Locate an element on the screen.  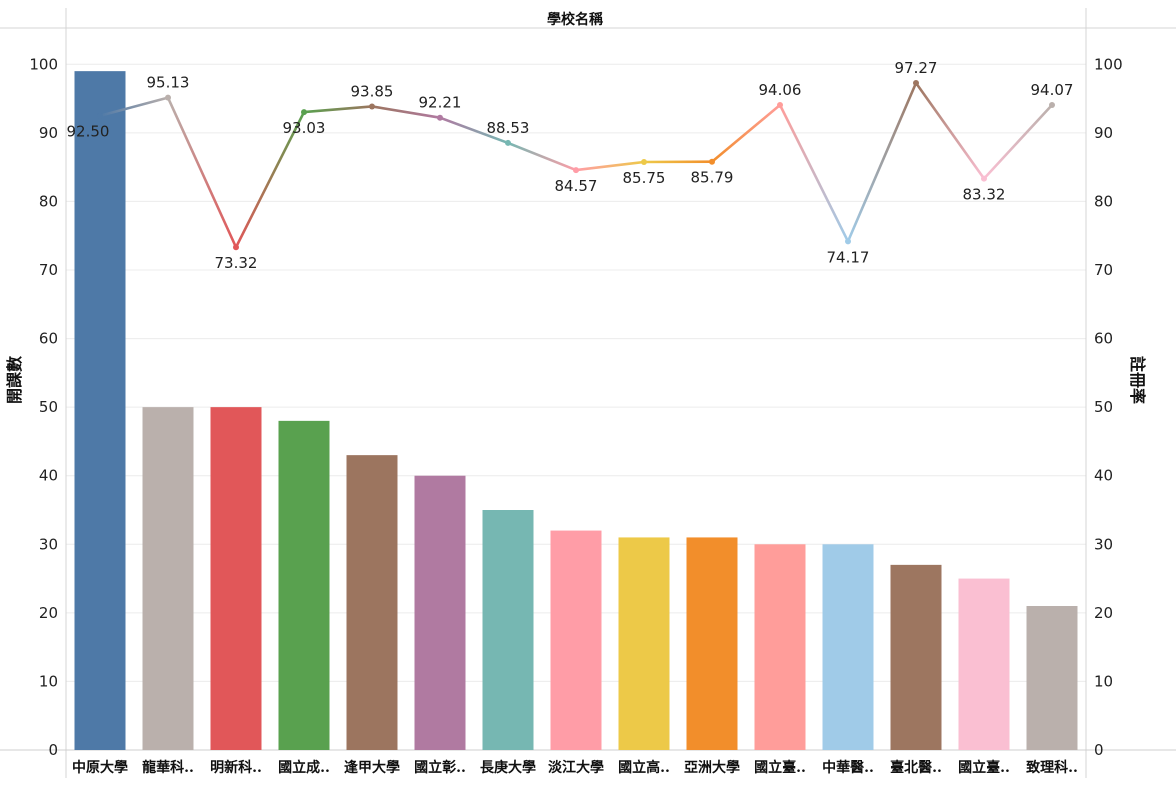
left-tick-label: 90 is located at coordinates (48, 133).